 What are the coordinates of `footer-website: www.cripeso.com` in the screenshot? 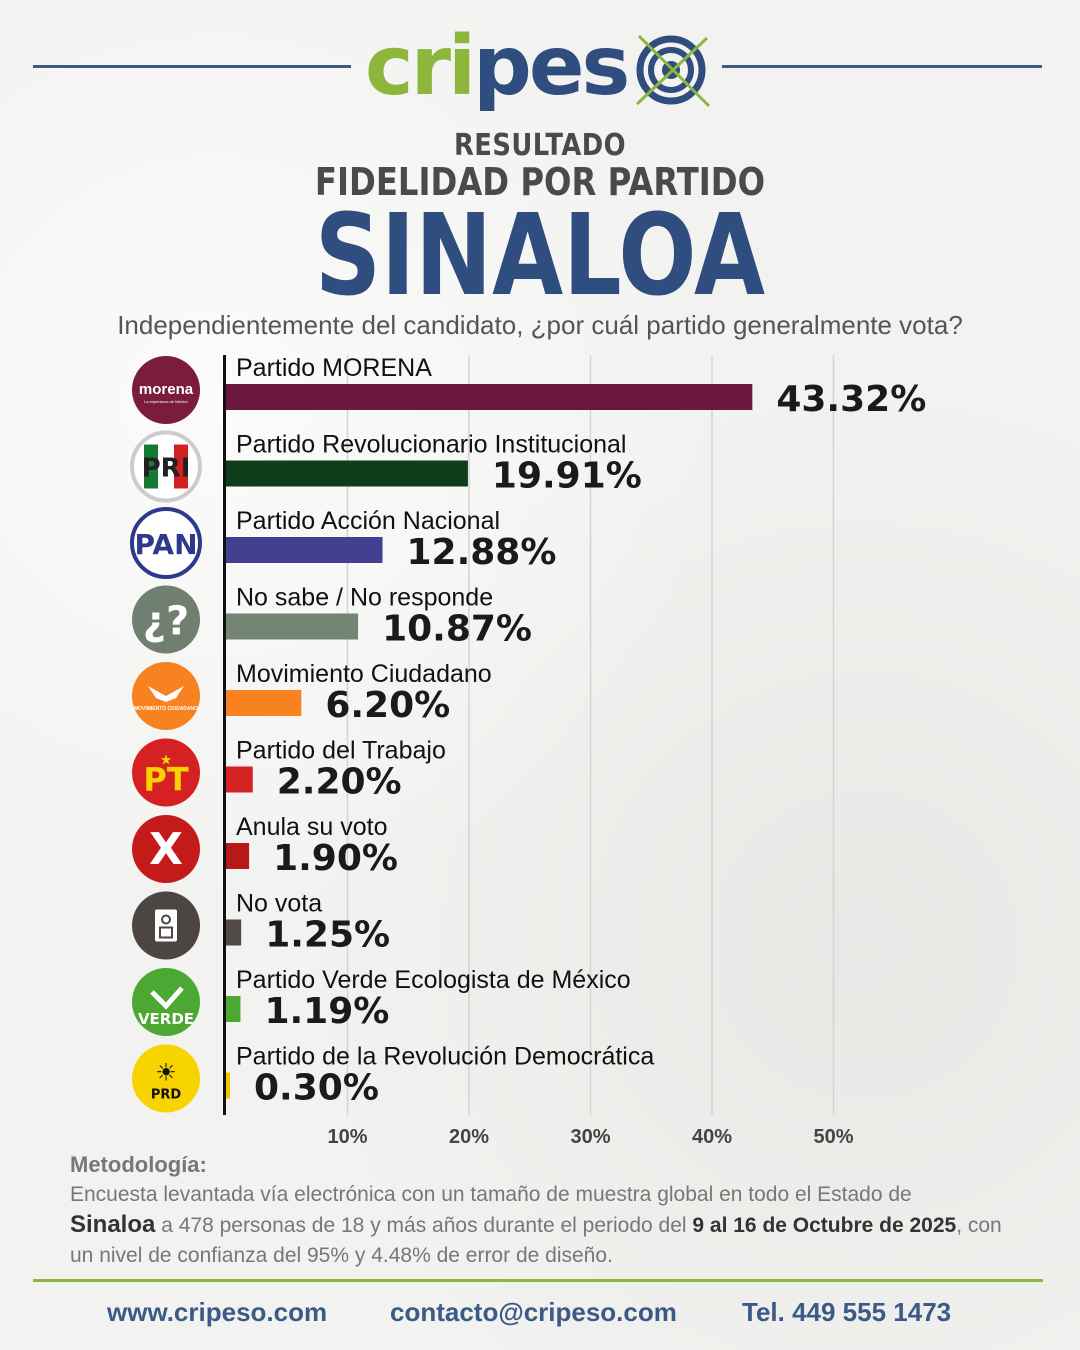 It's located at (217, 1312).